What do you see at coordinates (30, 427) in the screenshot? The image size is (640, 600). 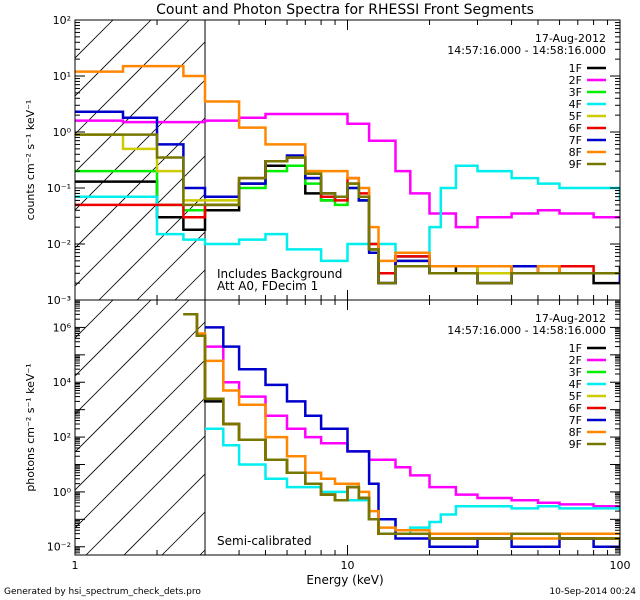 I see `y-axis-label: photons cm⁻² s⁻¹ keV⁻¹` at bounding box center [30, 427].